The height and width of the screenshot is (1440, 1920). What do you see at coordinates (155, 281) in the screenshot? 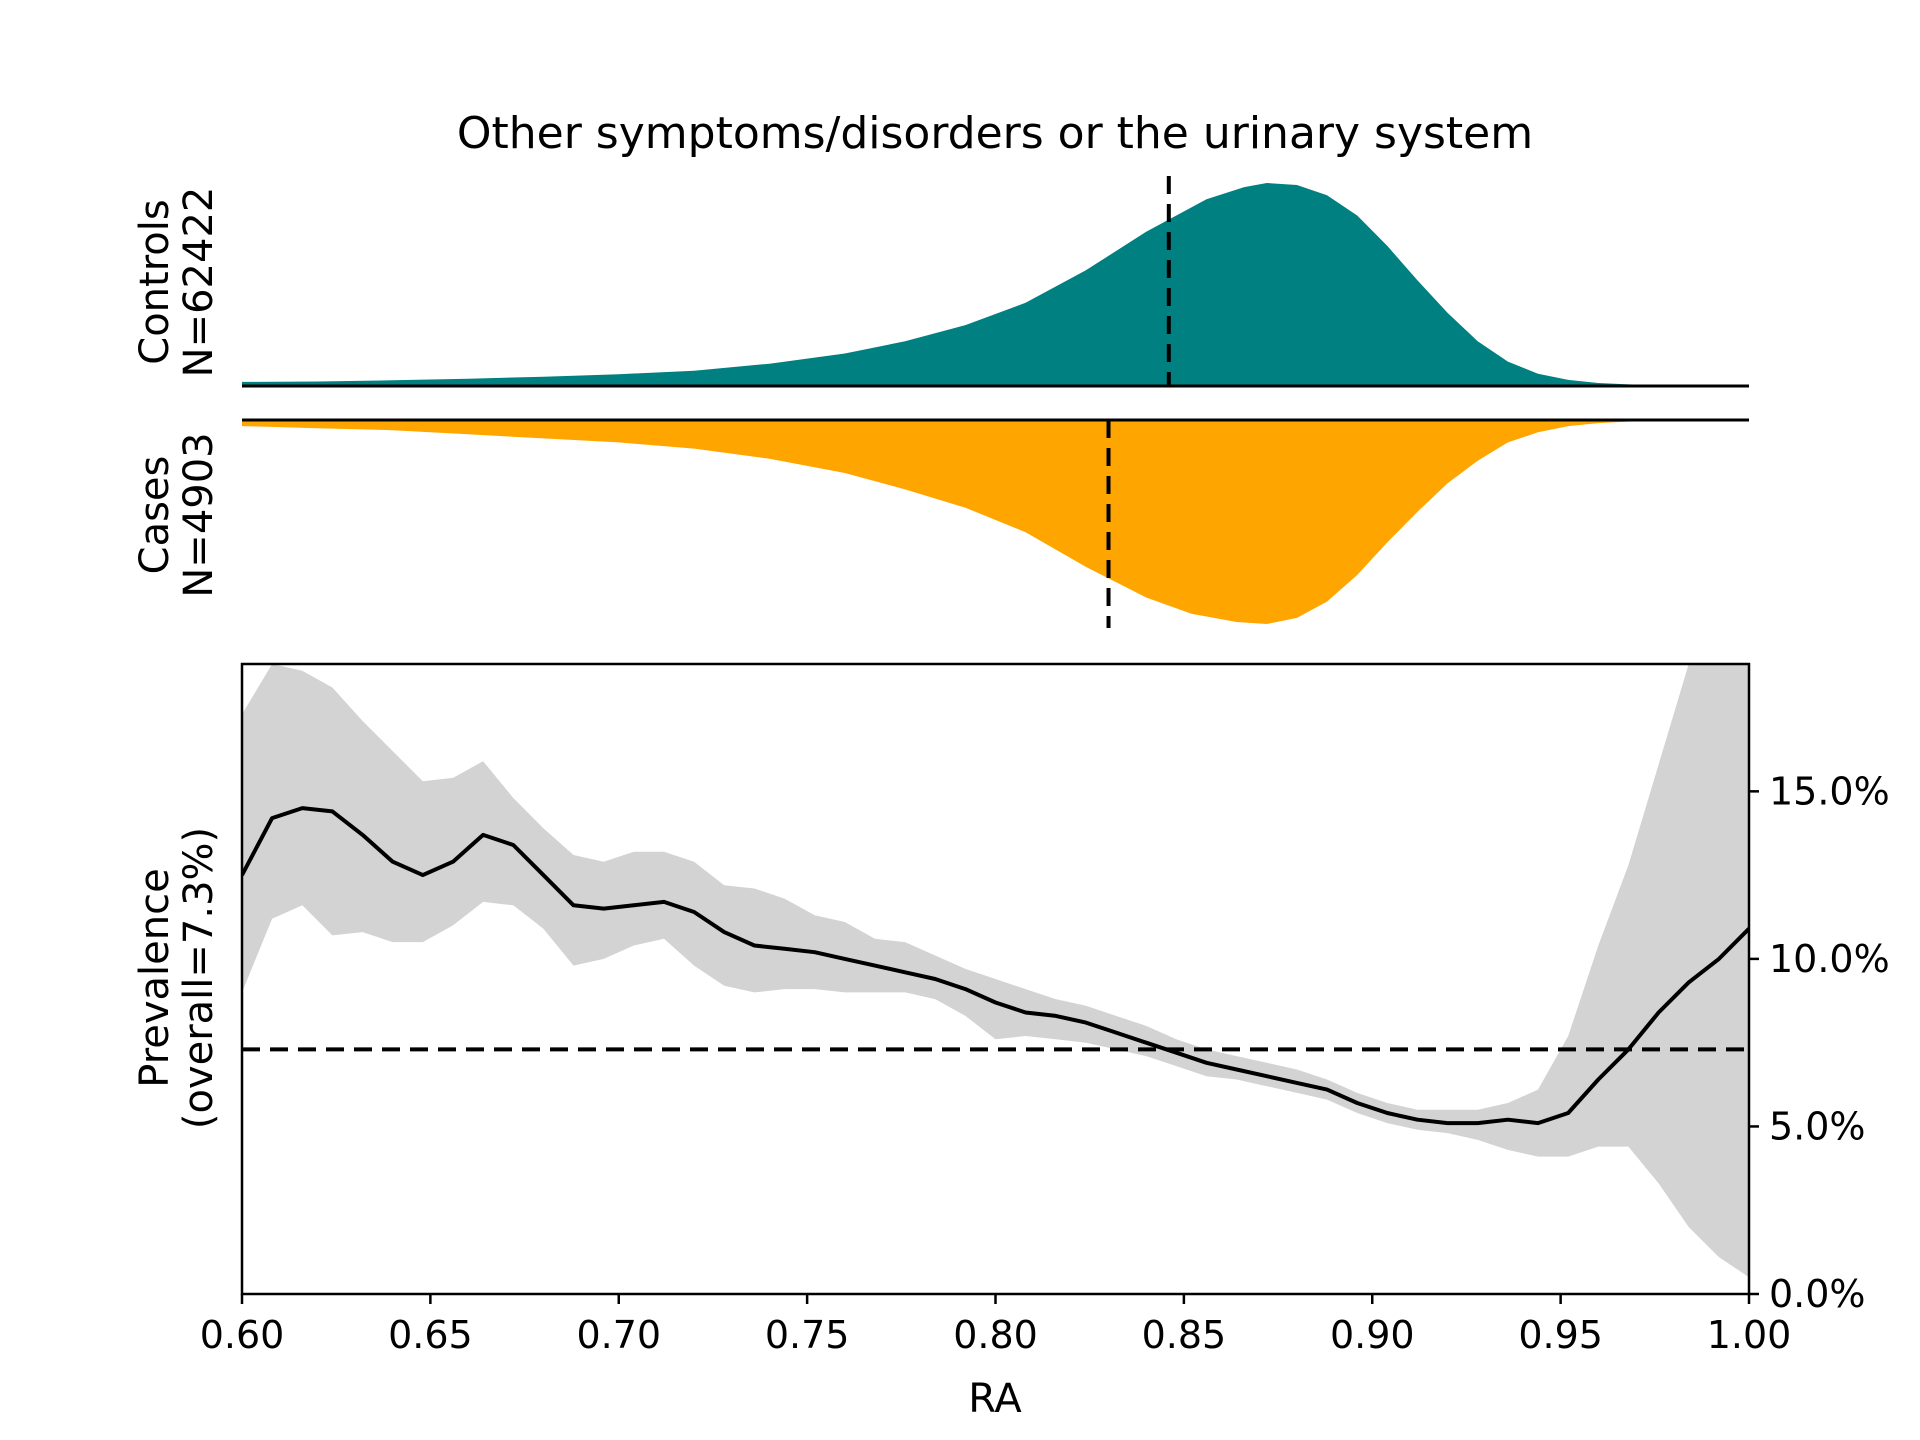
I see `controls-label: Controls` at bounding box center [155, 281].